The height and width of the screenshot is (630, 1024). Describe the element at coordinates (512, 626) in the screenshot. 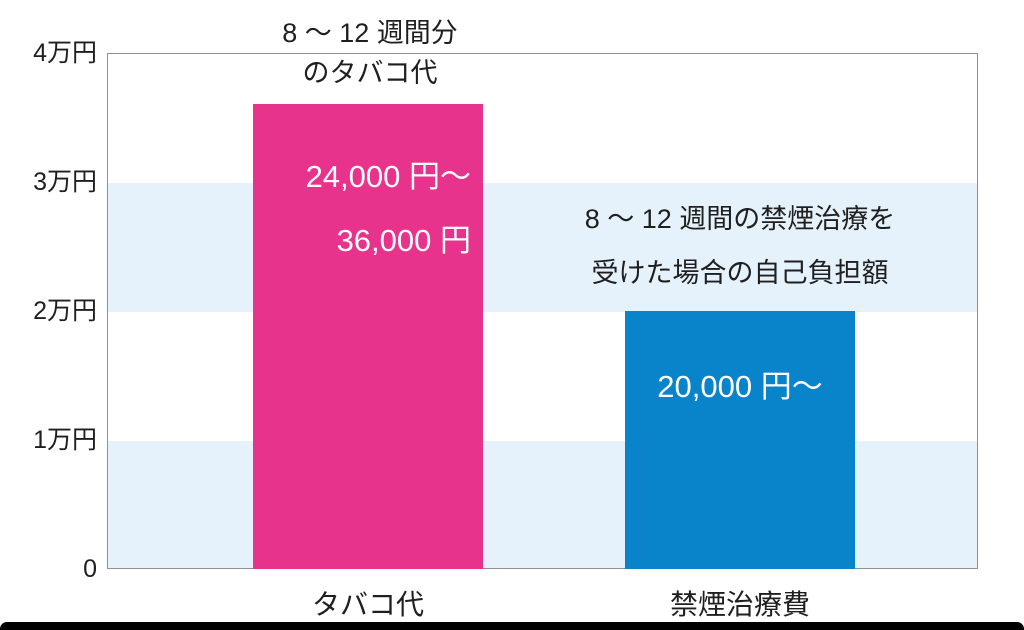

I see `bottom-black-strip` at that location.